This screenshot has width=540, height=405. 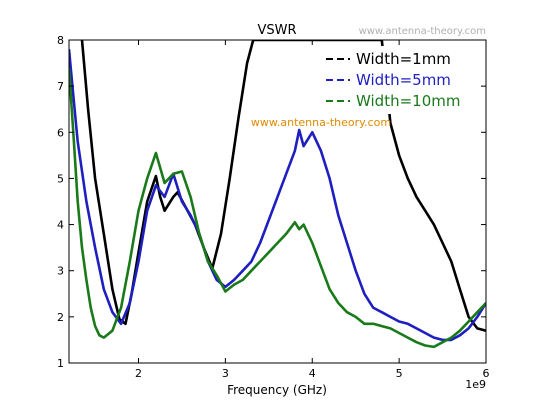 I want to click on x-axis-label: Frequency (GHz), so click(x=277, y=390).